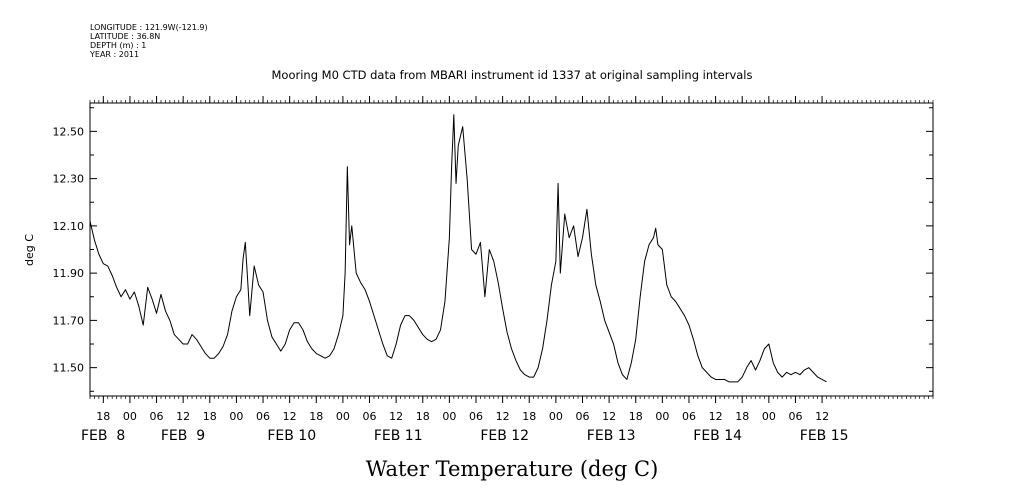 The image size is (1009, 504). I want to click on y-tick-label: 11.70, so click(69, 320).